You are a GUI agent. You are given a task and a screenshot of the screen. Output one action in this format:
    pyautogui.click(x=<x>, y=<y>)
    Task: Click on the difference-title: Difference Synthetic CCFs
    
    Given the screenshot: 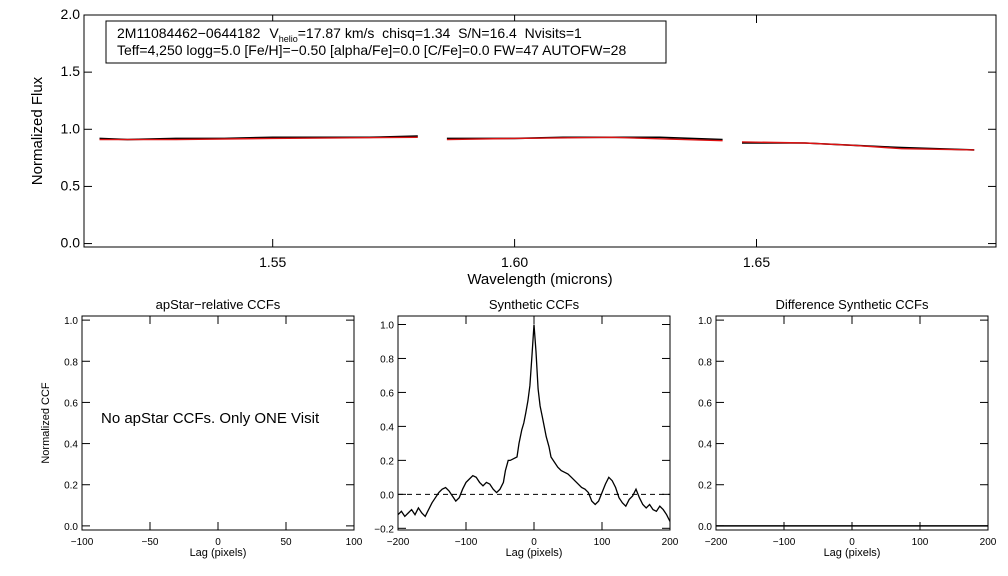 What is the action you would take?
    pyautogui.click(x=852, y=304)
    